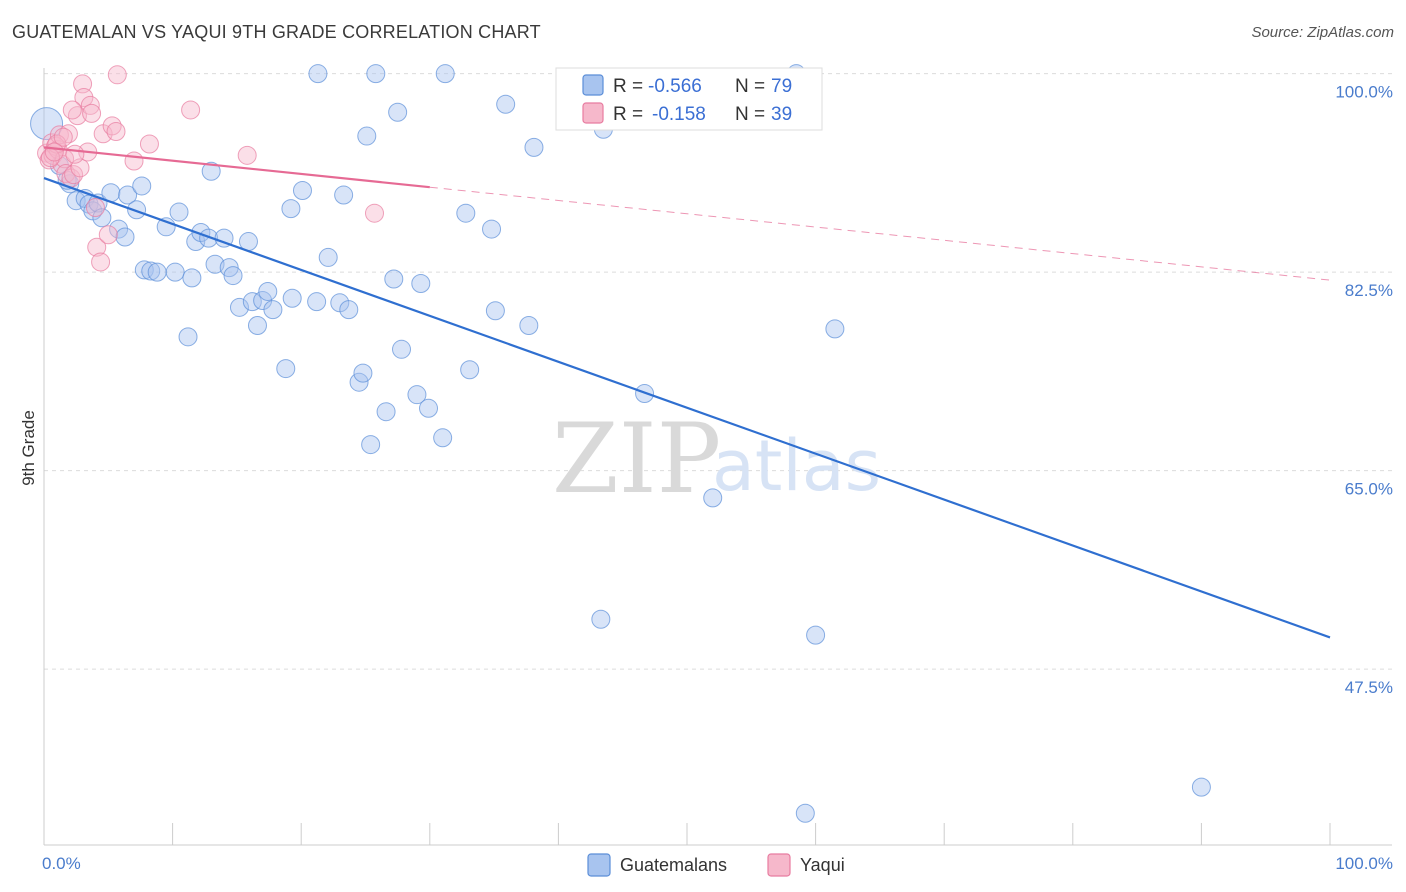  I want to click on trend-line-extension, so click(880, 233).